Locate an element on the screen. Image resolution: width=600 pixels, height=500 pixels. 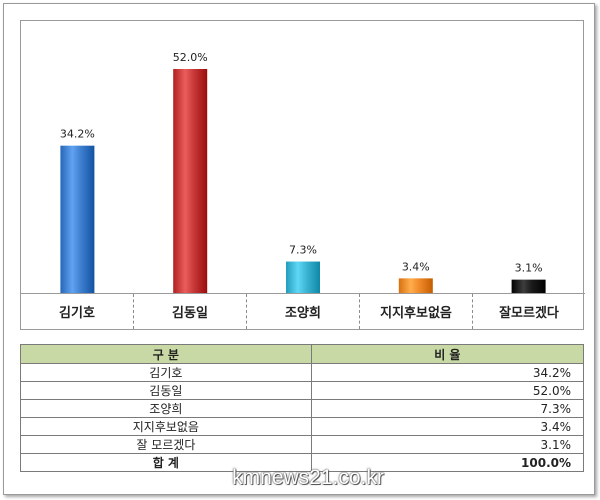
header-ratio: 비 율 is located at coordinates (447, 354).